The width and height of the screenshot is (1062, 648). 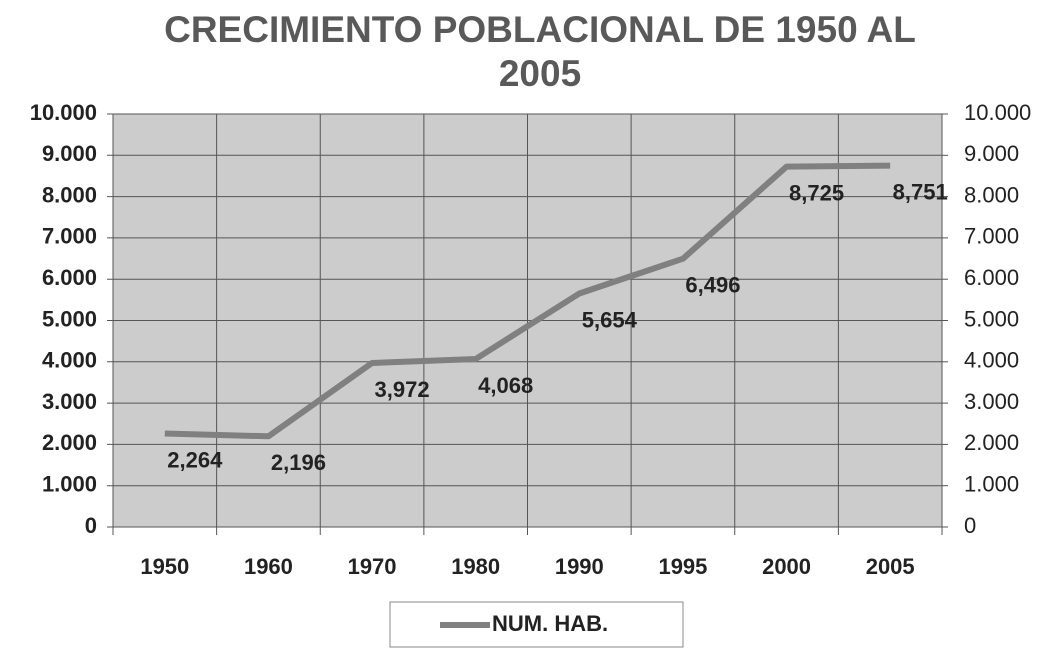 What do you see at coordinates (970, 525) in the screenshot?
I see `y2-tick-label: 0` at bounding box center [970, 525].